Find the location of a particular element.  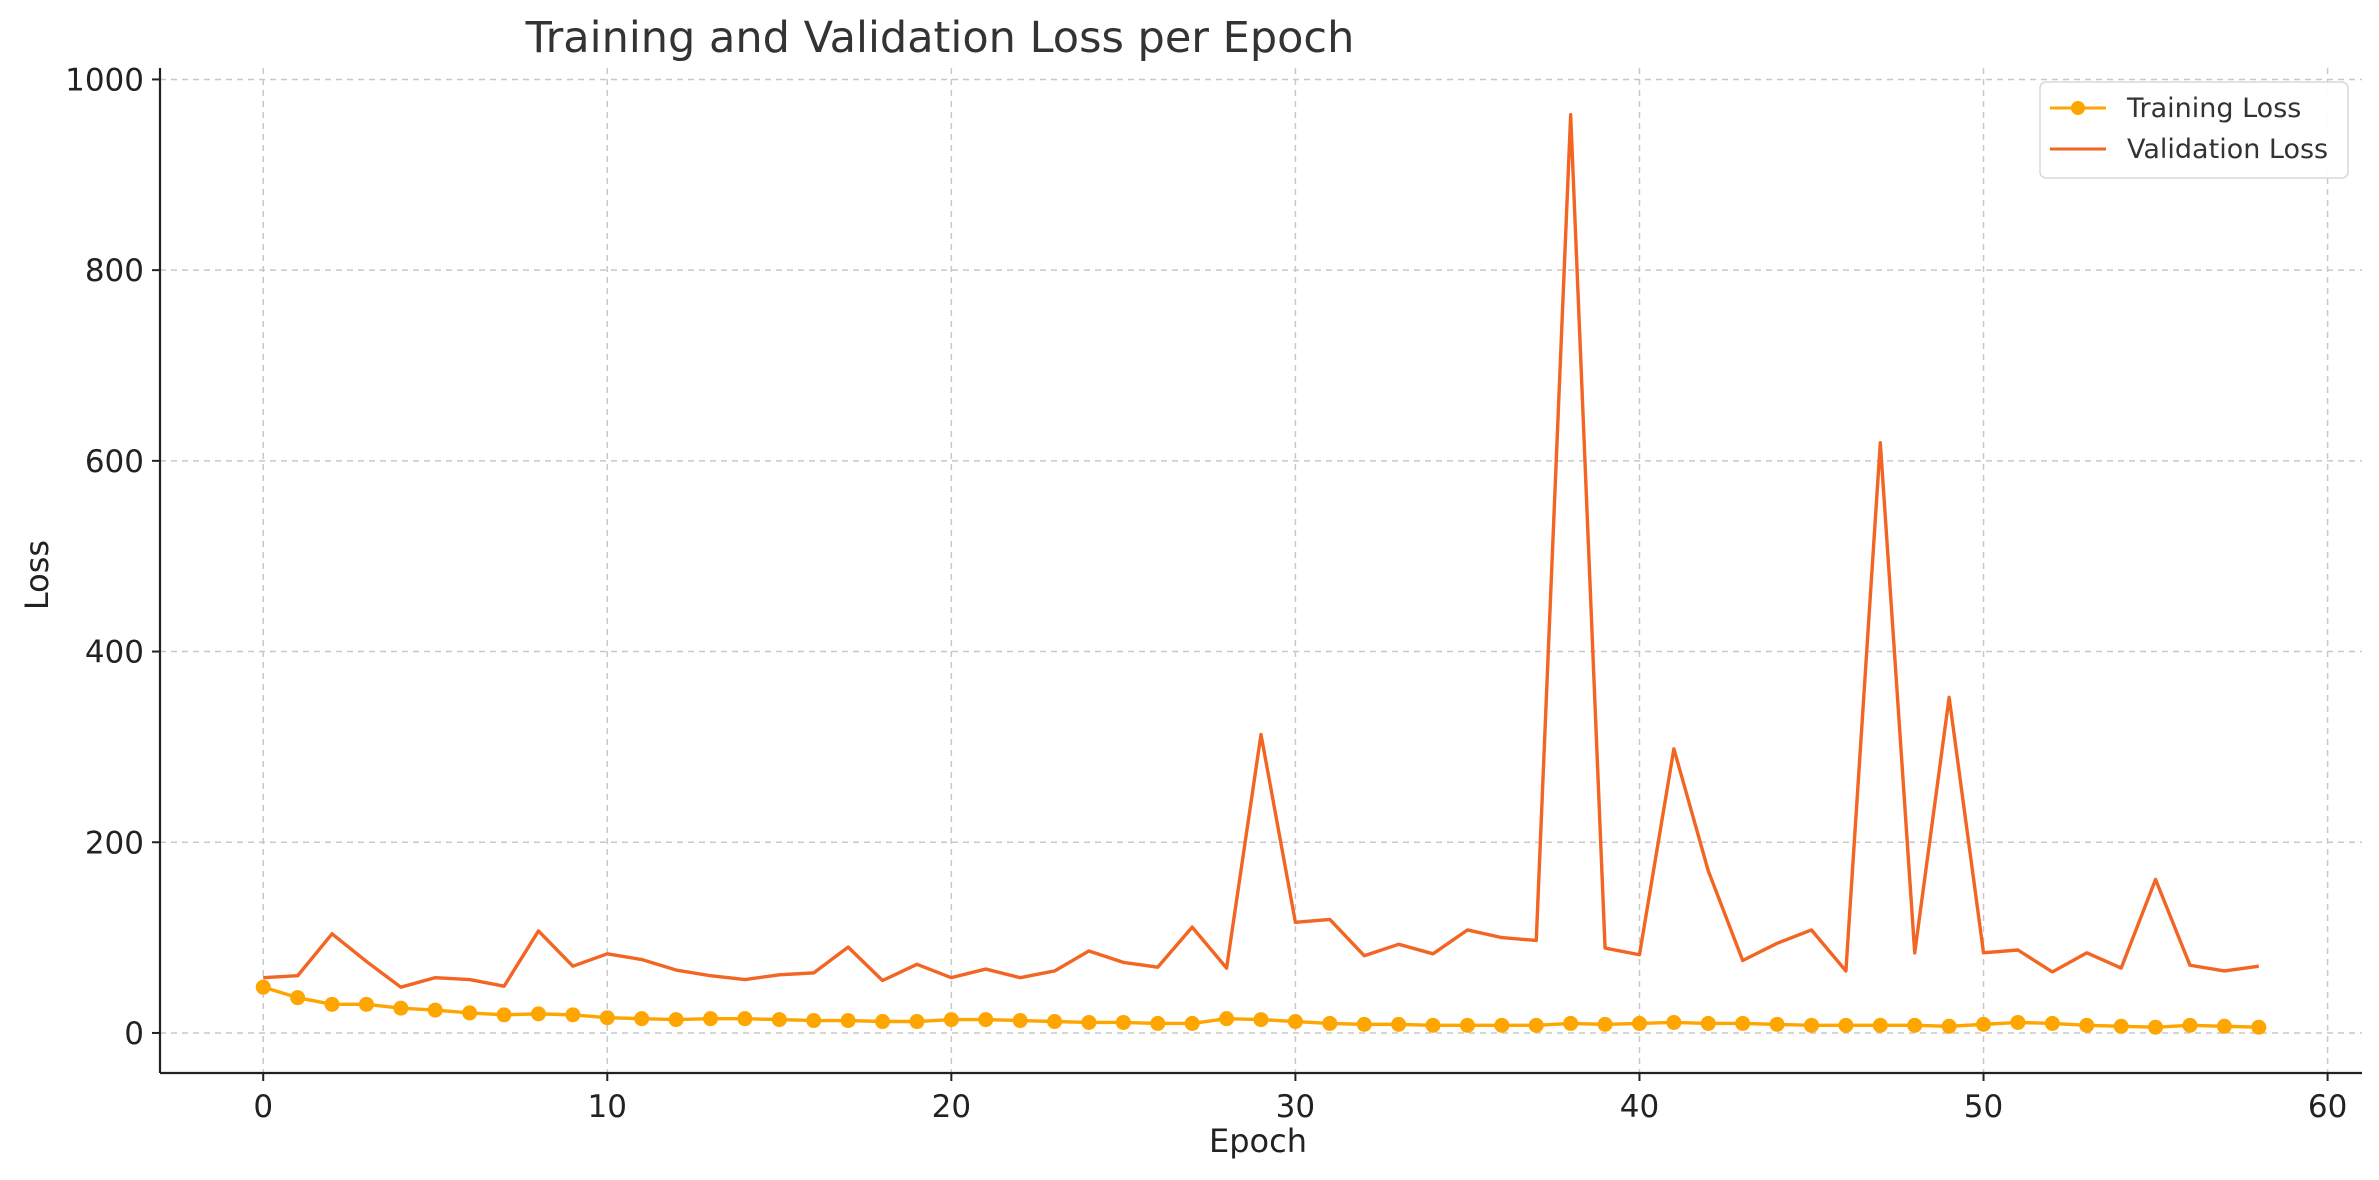

y-axis-label: Loss is located at coordinates (37, 575).